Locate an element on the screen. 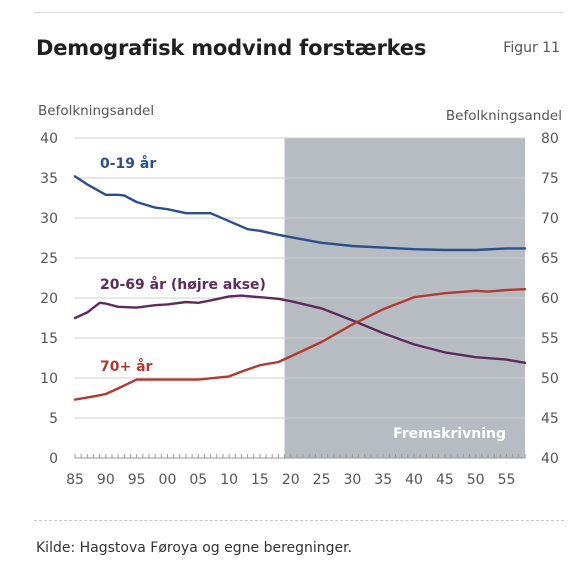 The width and height of the screenshot is (588, 583). y-right-tick-label: 50 is located at coordinates (550, 379).